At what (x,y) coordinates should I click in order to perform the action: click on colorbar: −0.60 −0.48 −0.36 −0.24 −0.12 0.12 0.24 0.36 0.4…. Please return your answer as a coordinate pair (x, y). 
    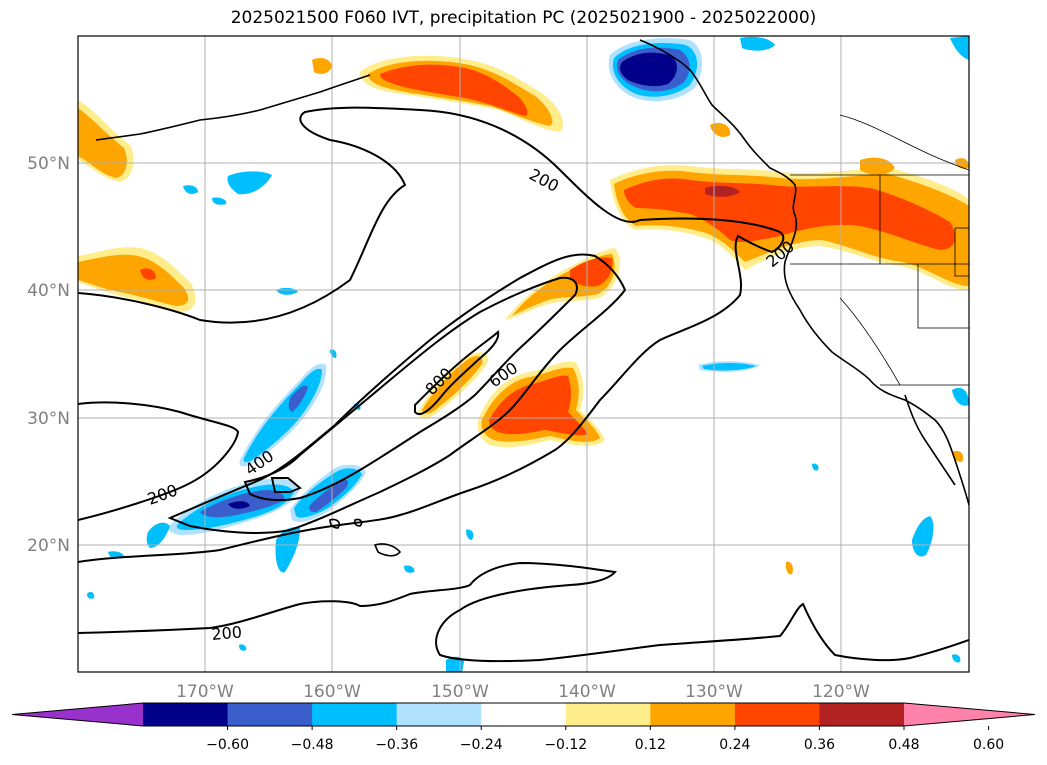
    Looking at the image, I should click on (523, 727).